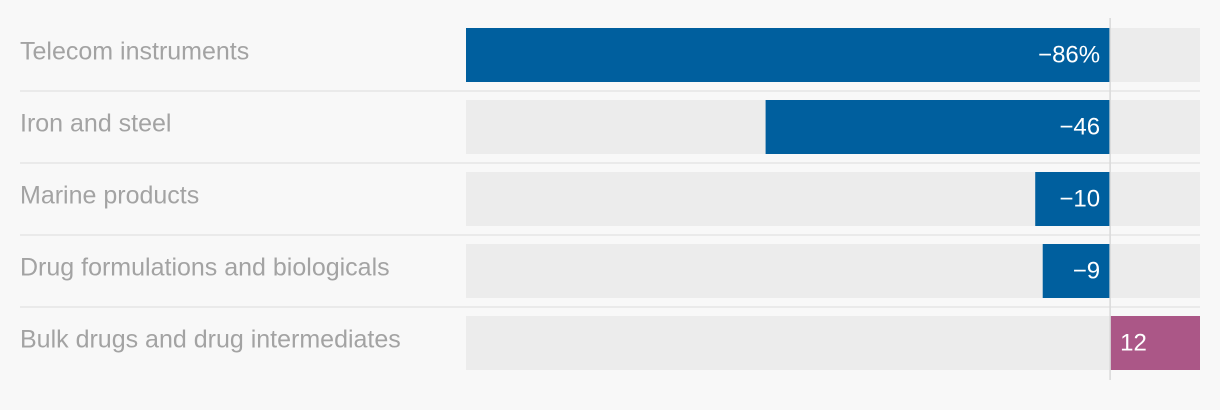  I want to click on value-label: −86%, so click(1069, 54).